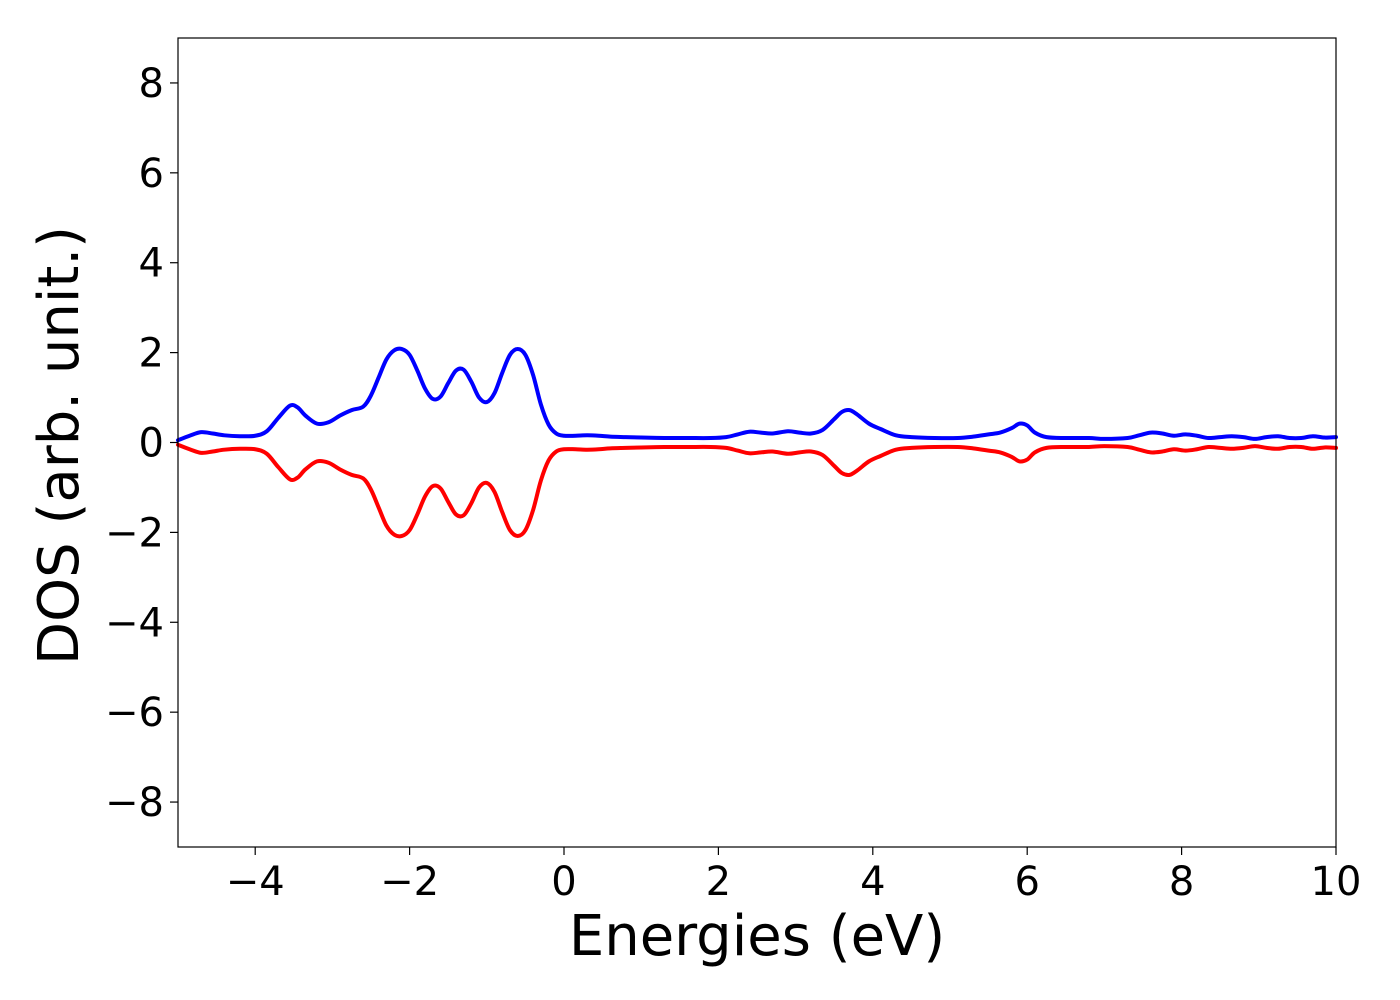  I want to click on x-tick-label: 10, so click(1336, 882).